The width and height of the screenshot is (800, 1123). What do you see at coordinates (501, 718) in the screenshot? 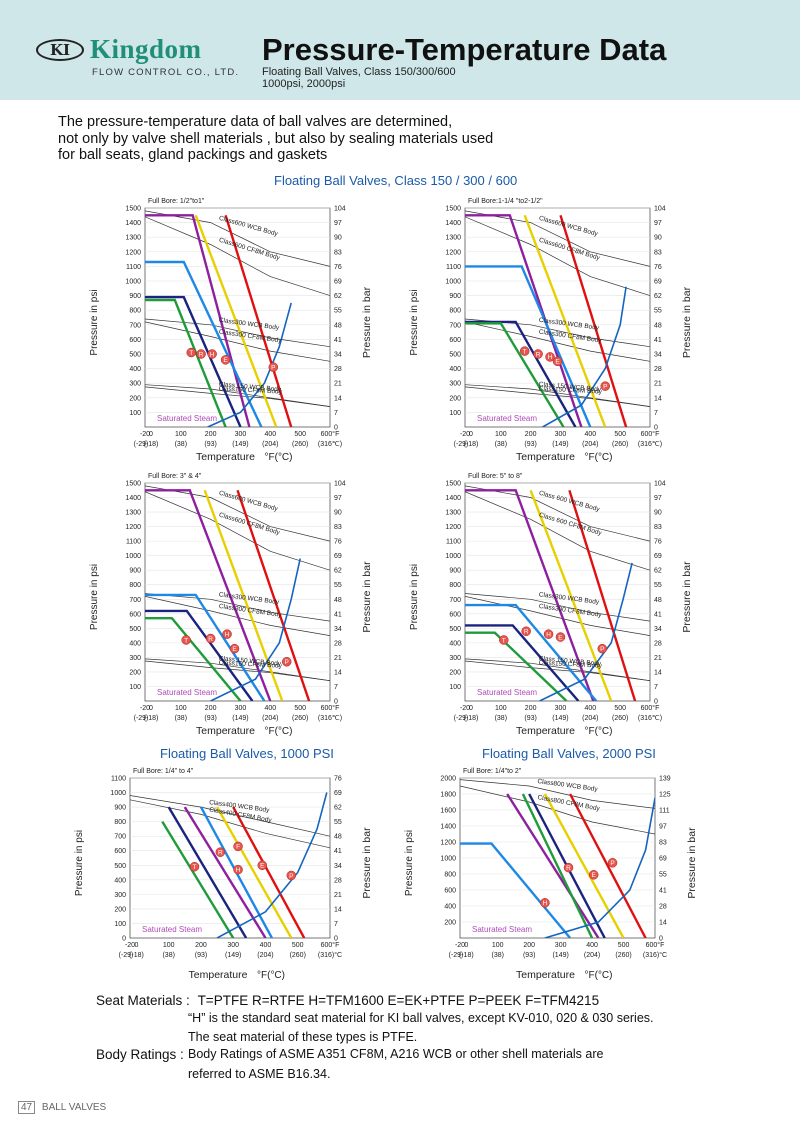
I see `x-tick-label-celsius: (38)` at bounding box center [501, 718].